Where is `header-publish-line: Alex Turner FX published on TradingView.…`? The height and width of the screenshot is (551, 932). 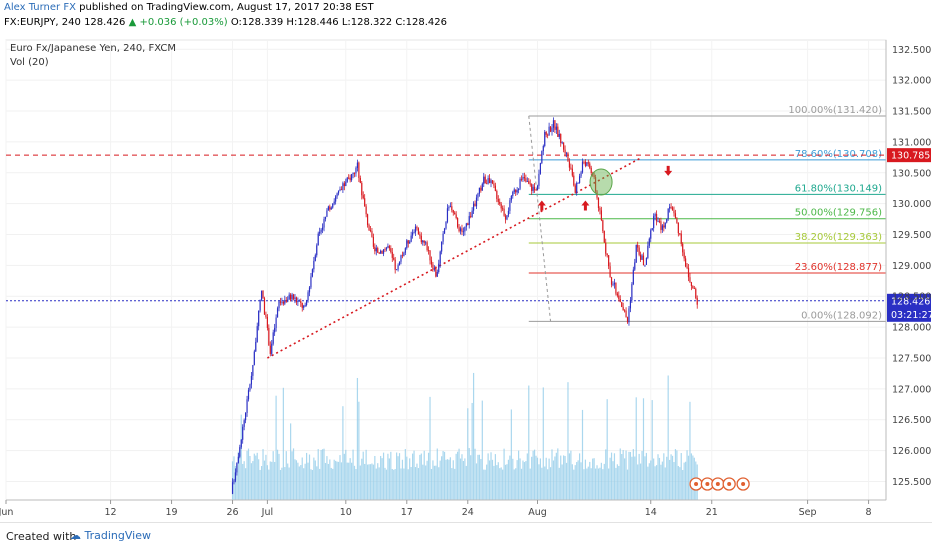
header-publish-line: Alex Turner FX published on TradingView.… is located at coordinates (189, 7).